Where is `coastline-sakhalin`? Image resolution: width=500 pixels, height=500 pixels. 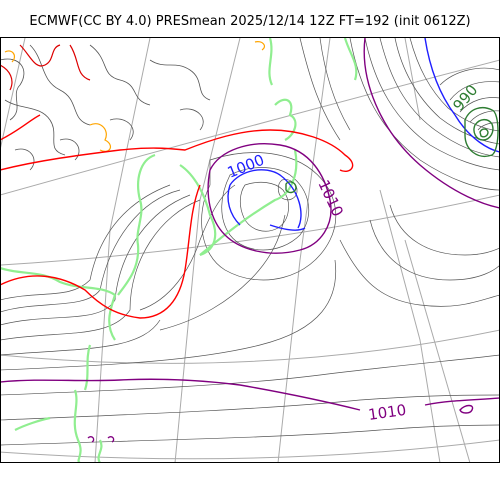 coastline-sakhalin is located at coordinates (271, 61).